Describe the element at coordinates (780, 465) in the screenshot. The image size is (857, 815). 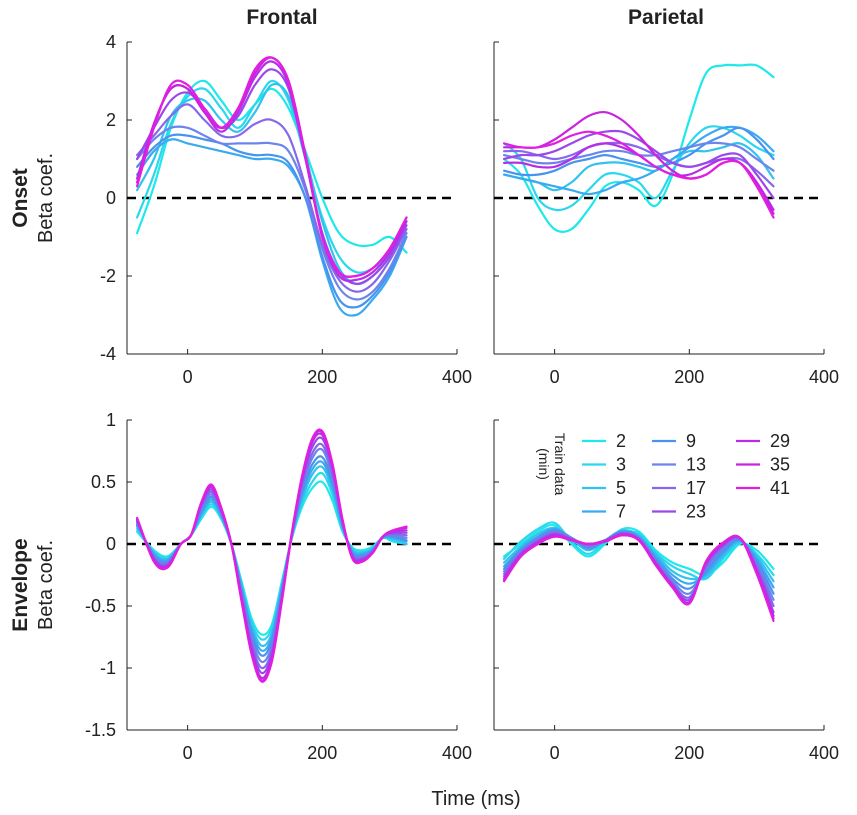
I see `legend-label-35: 35` at that location.